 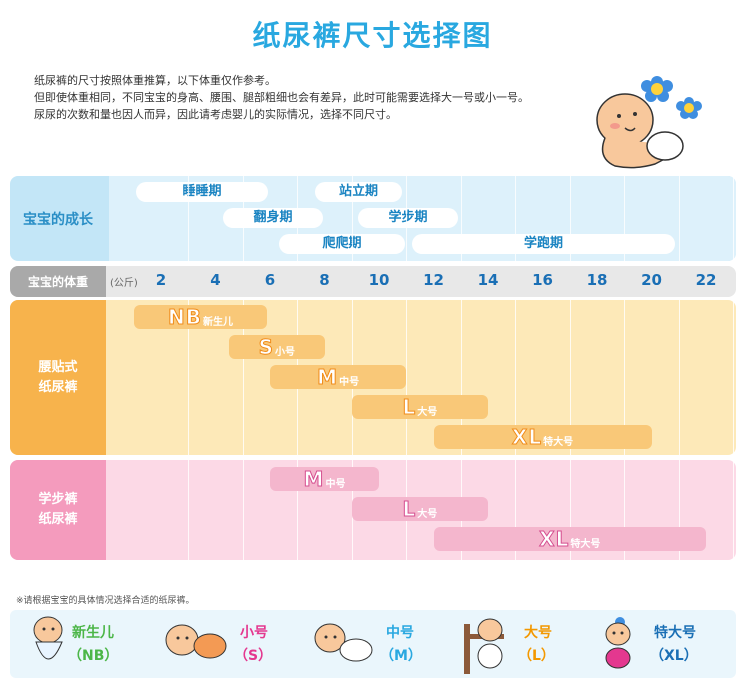 I want to click on legend-name: 小号, so click(x=254, y=633).